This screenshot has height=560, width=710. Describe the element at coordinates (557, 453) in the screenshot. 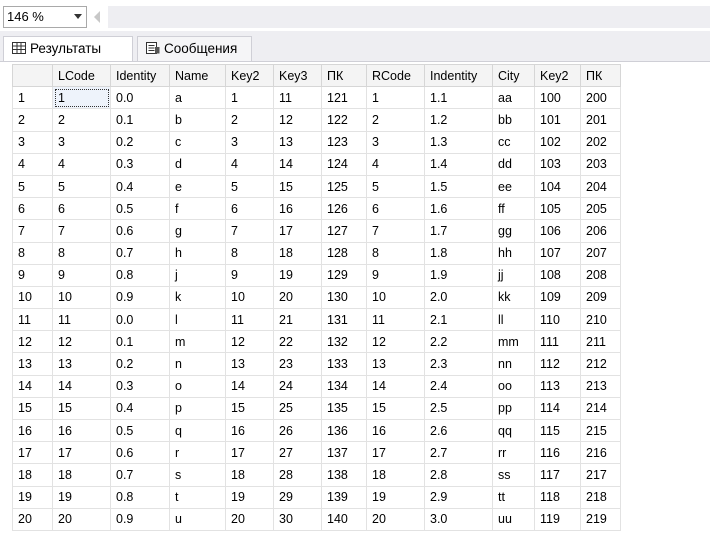

I see `grid-cell: 116` at that location.